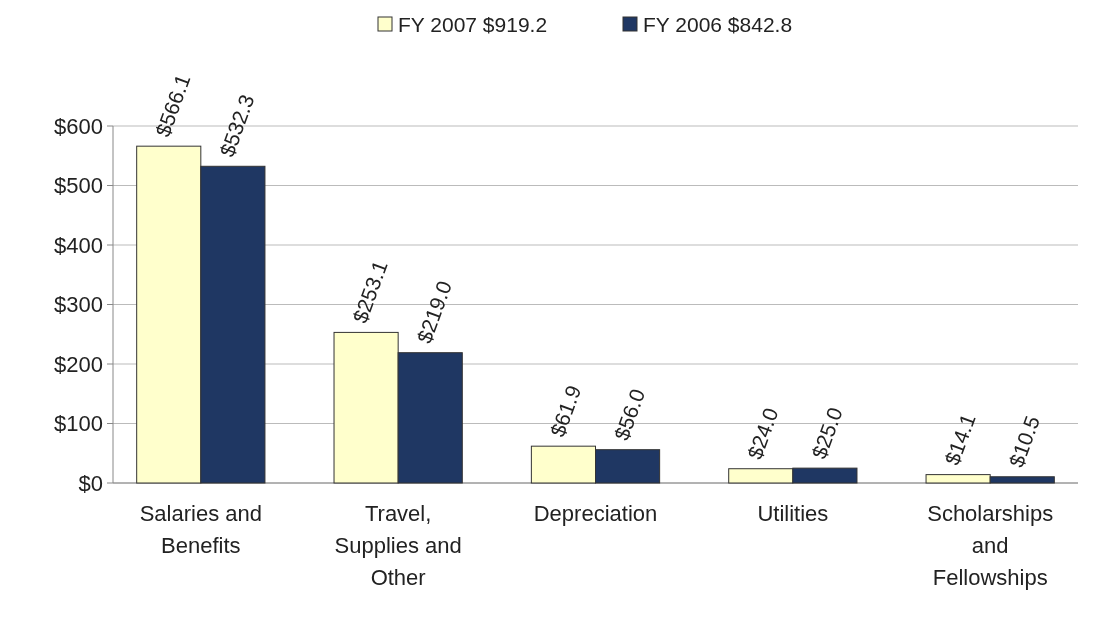  What do you see at coordinates (398, 545) in the screenshot?
I see `x-tick-label: Travel, Supplies and Other` at bounding box center [398, 545].